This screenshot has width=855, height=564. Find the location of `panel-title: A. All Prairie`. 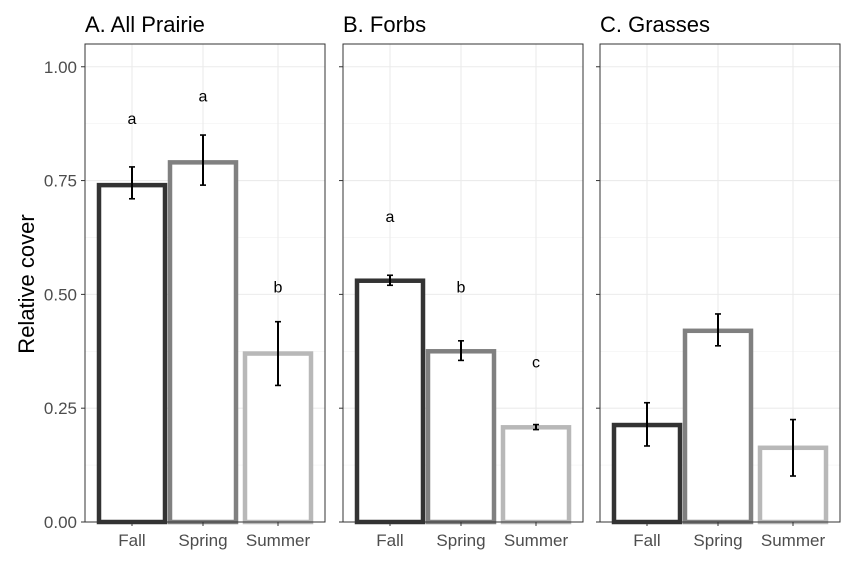

panel-title: A. All Prairie is located at coordinates (145, 24).